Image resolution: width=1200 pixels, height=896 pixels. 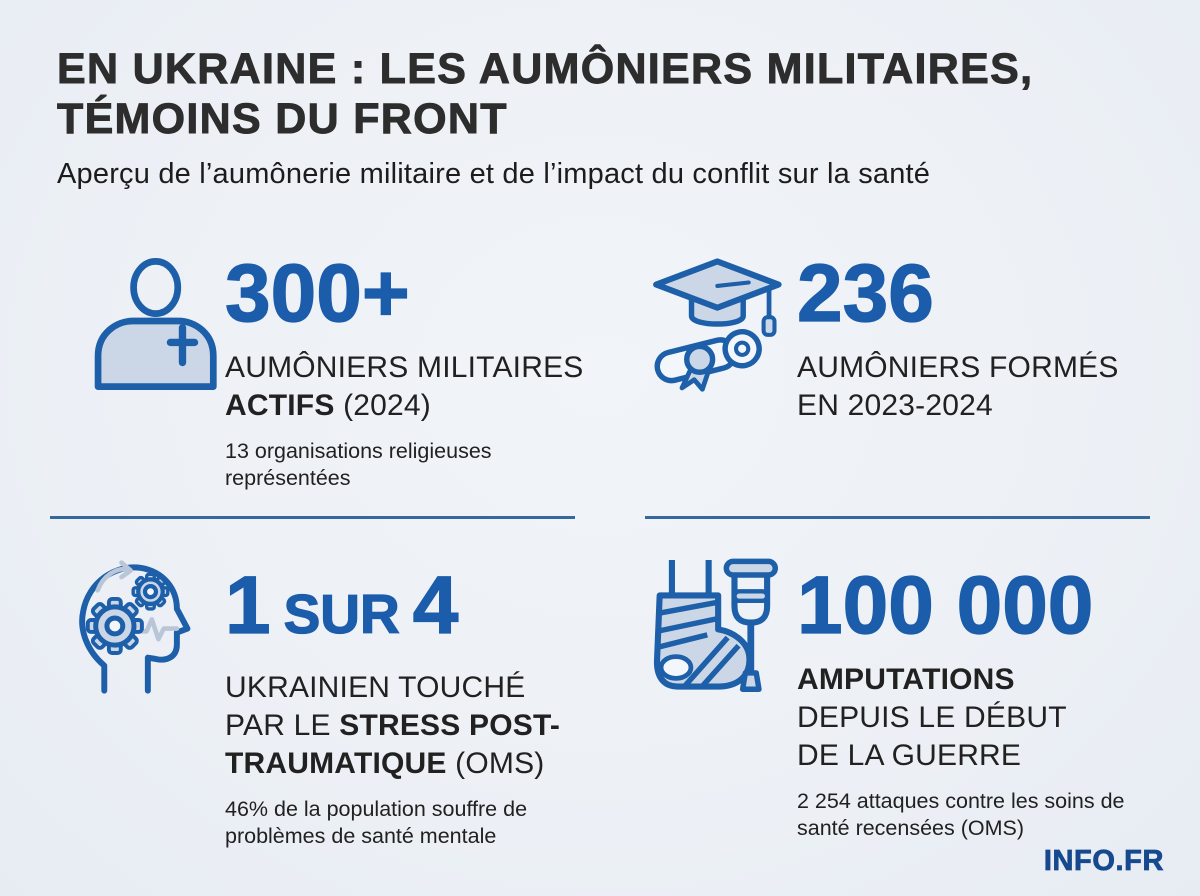 What do you see at coordinates (897, 517) in the screenshot?
I see `divider-right` at bounding box center [897, 517].